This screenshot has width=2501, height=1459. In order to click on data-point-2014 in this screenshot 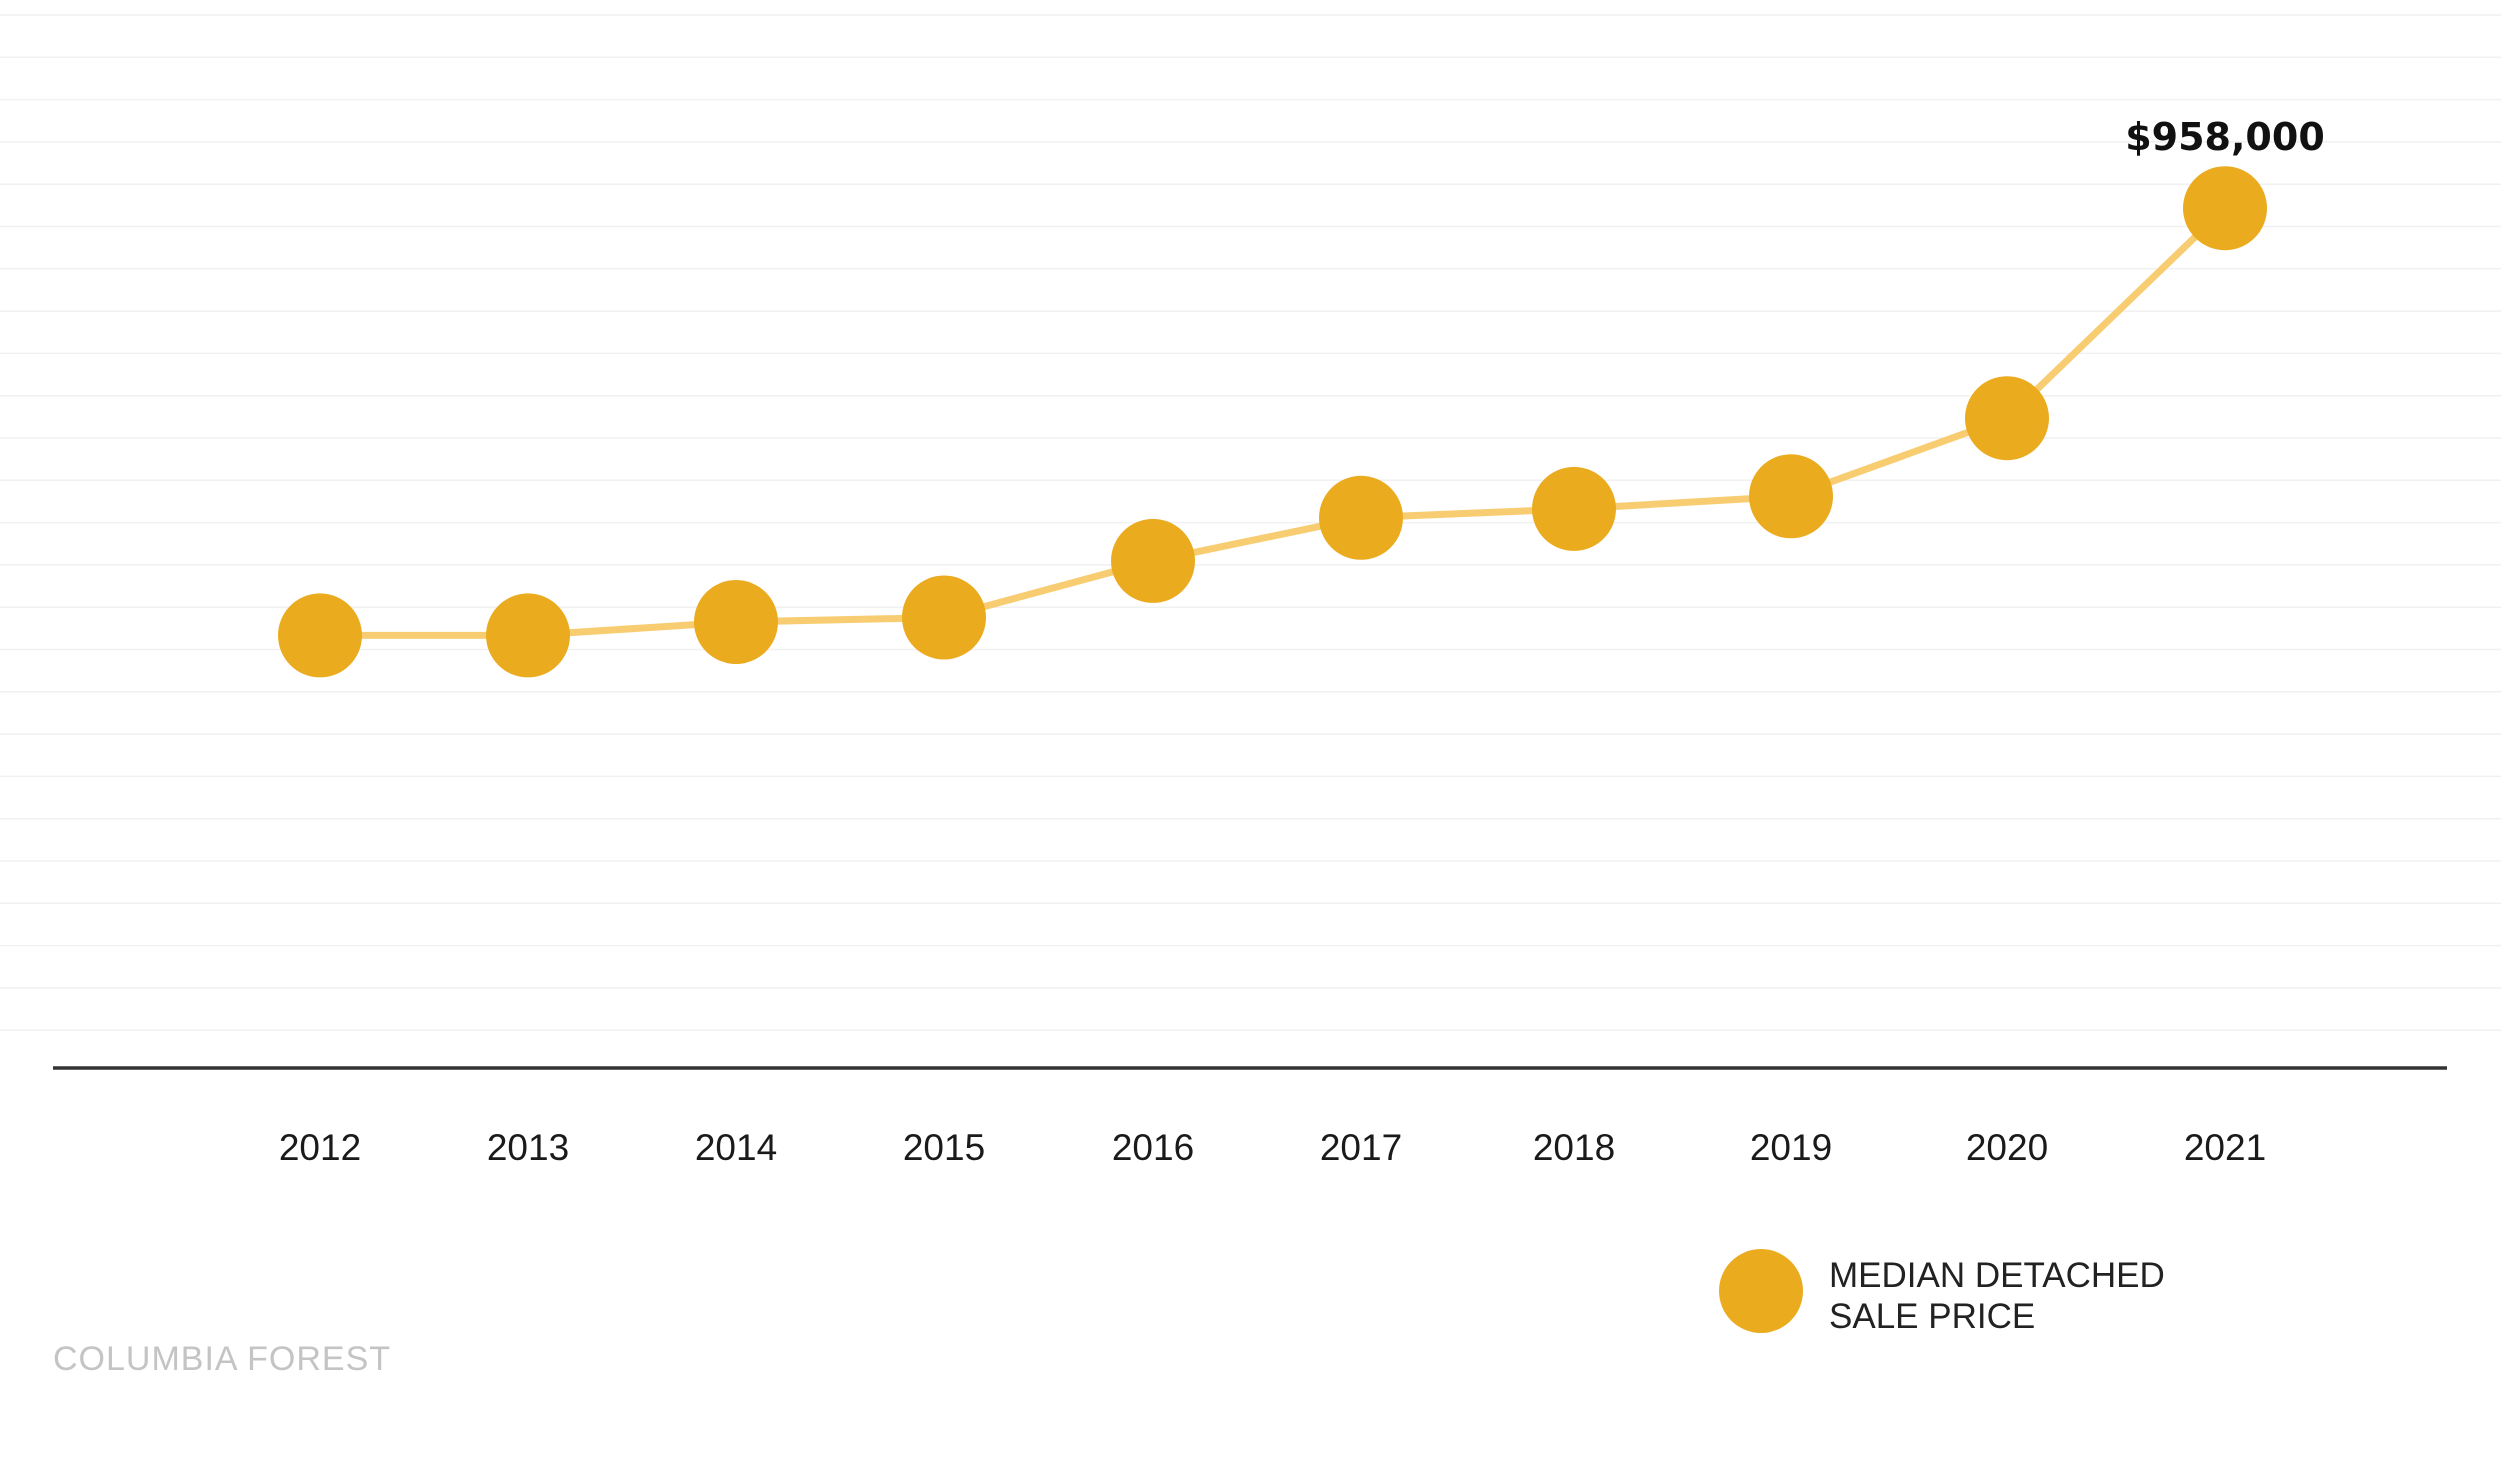, I will do `click(736, 622)`.